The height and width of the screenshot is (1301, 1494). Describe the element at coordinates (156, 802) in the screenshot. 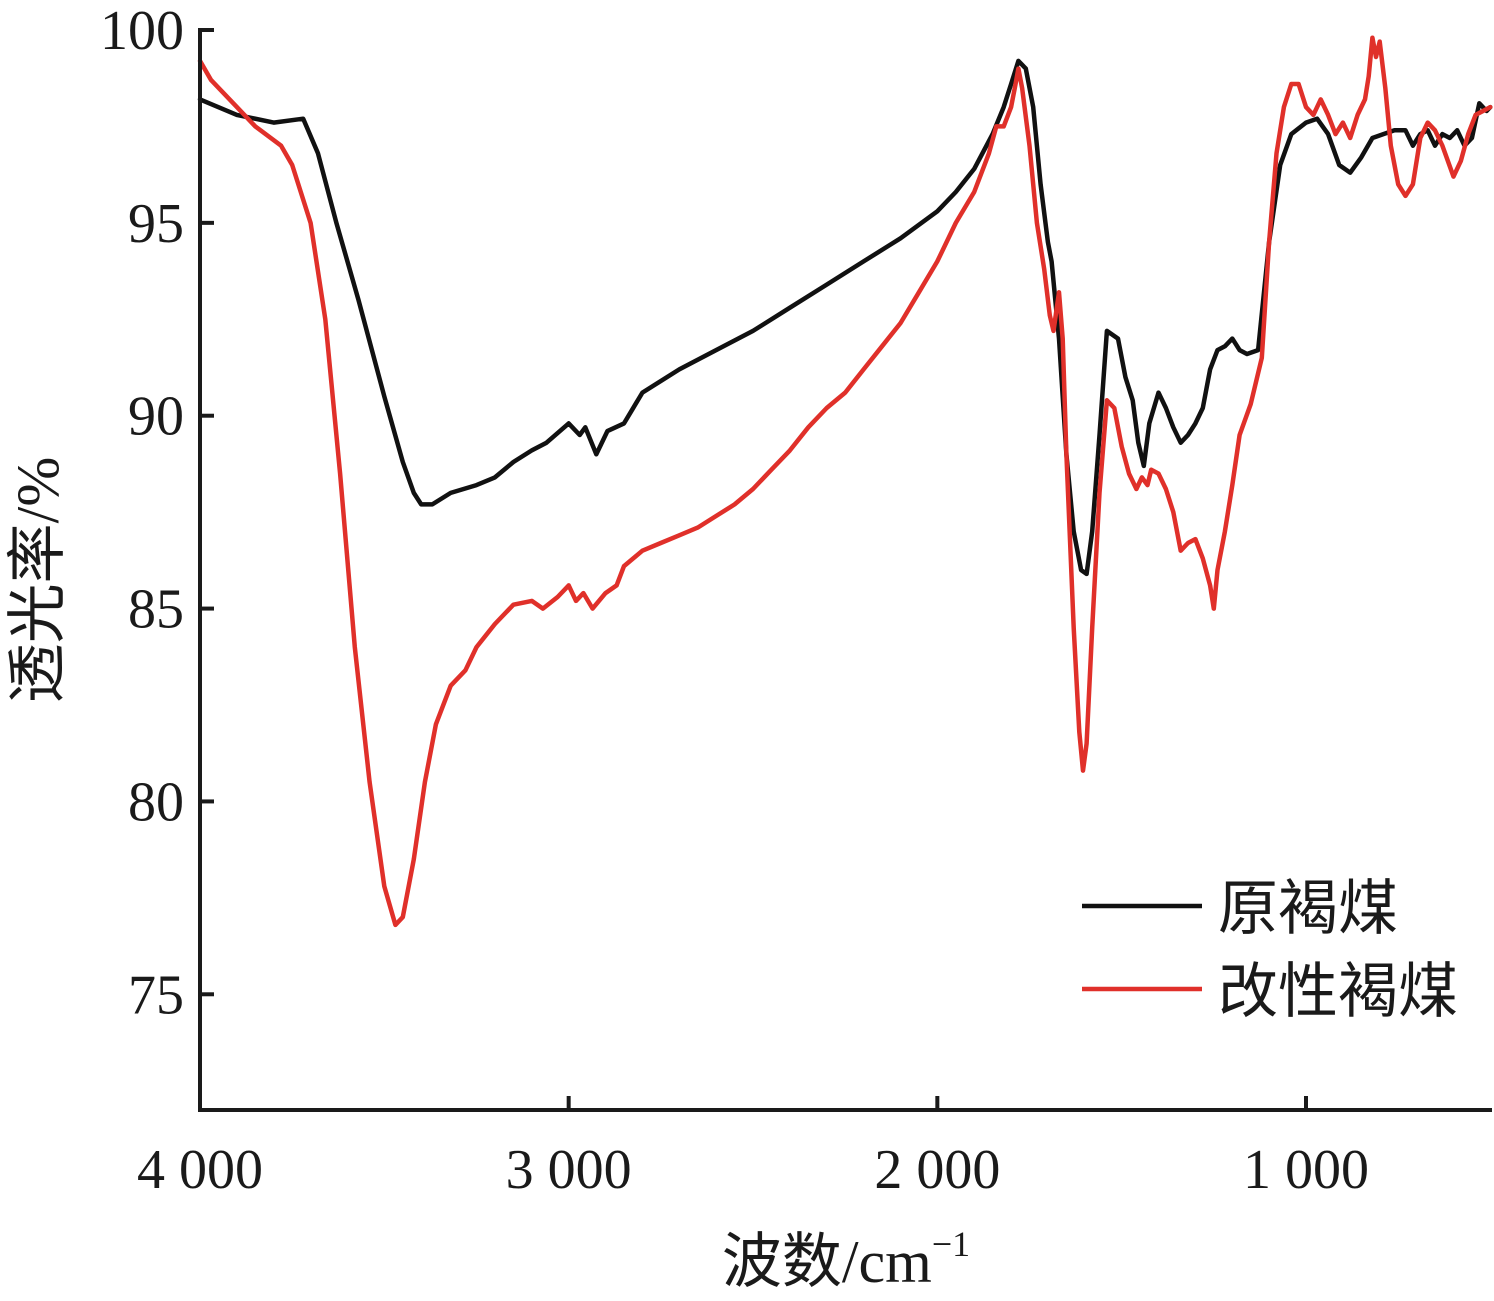

I see `y-tick-label: 80` at that location.